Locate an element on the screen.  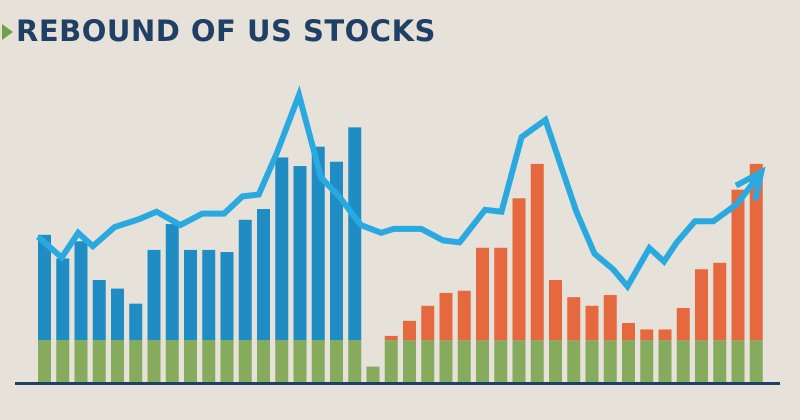
trend-arrow-icon is located at coordinates (750, 183).